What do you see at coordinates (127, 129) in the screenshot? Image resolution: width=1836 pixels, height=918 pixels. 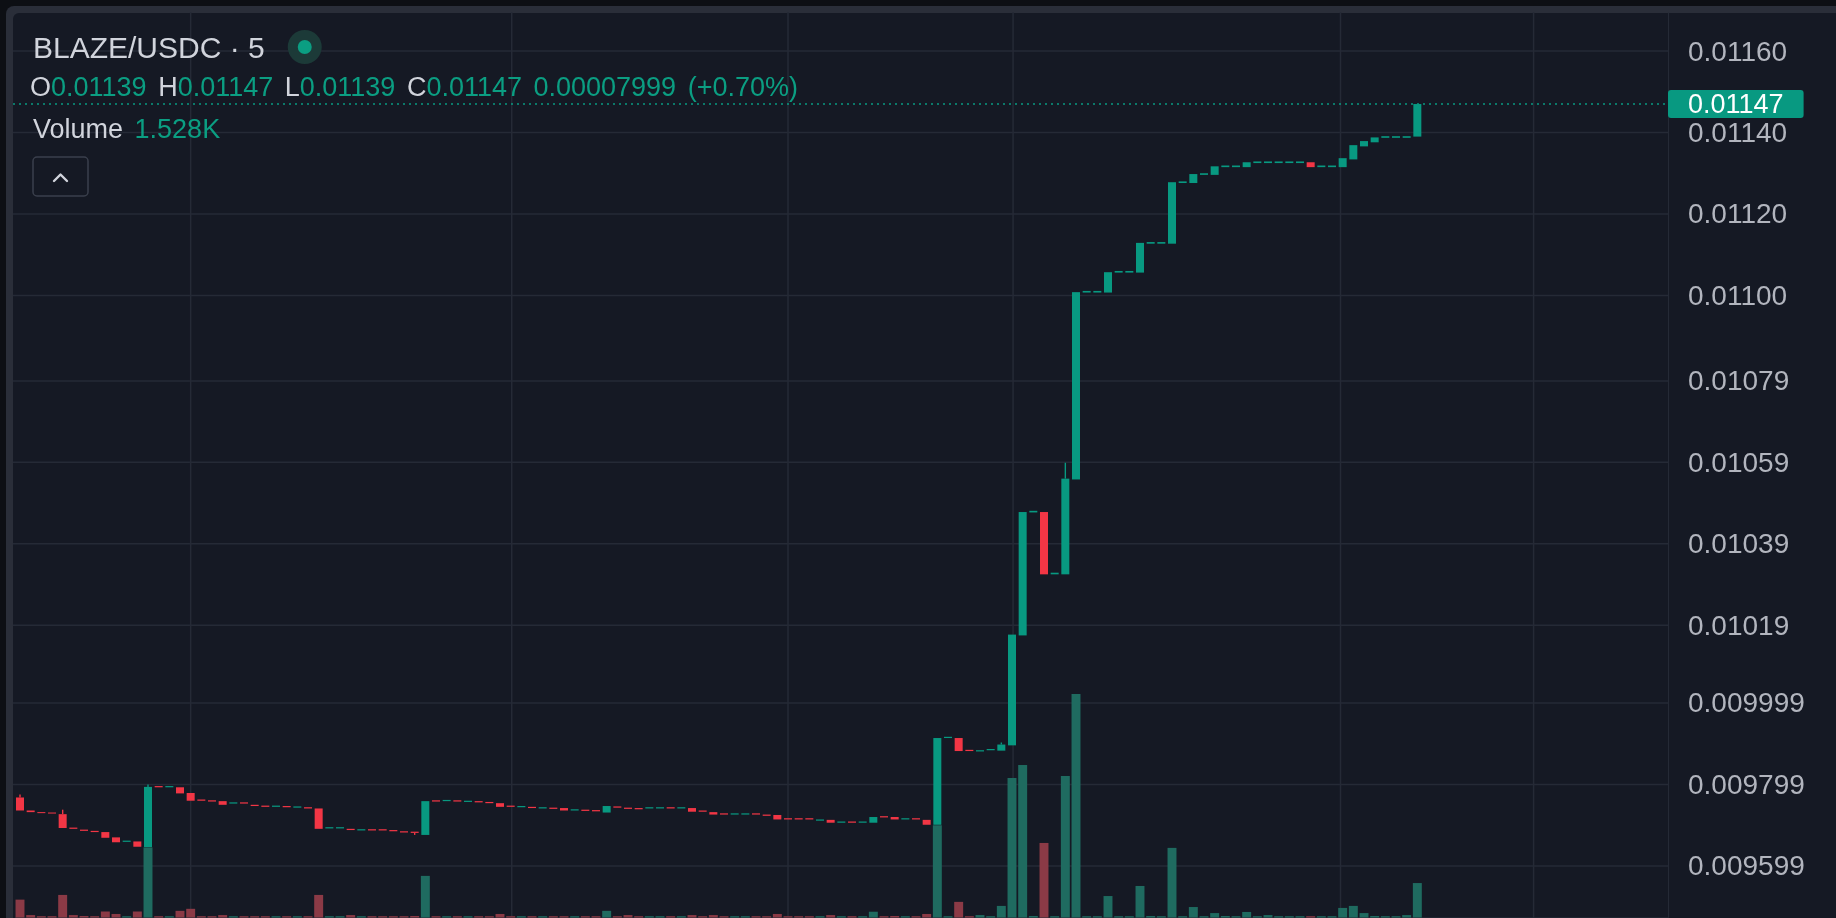 I see `annotation: Volume 1.528K` at bounding box center [127, 129].